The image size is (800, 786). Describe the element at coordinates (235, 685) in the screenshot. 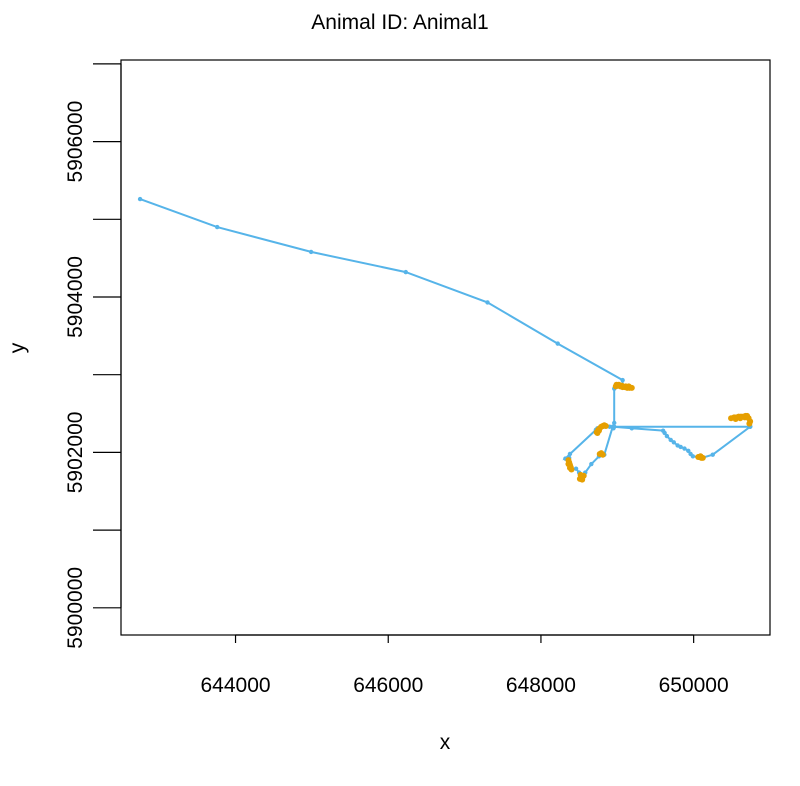

I see `x-tick-label: 644000` at that location.